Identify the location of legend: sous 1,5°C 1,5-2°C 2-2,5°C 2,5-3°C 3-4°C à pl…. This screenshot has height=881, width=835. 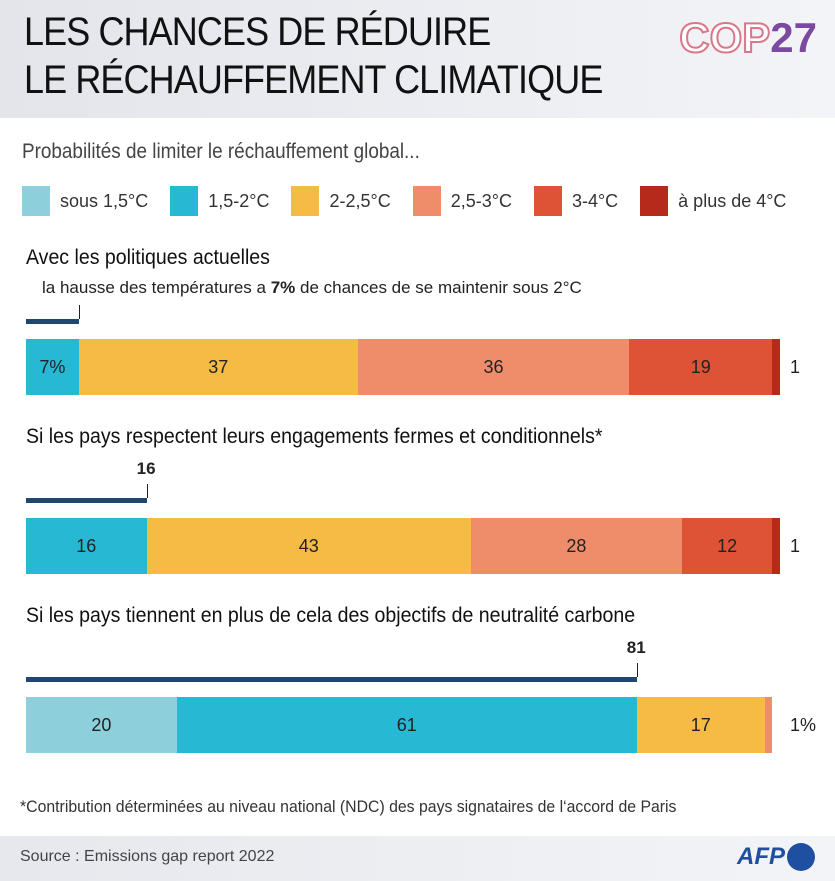
(415, 201).